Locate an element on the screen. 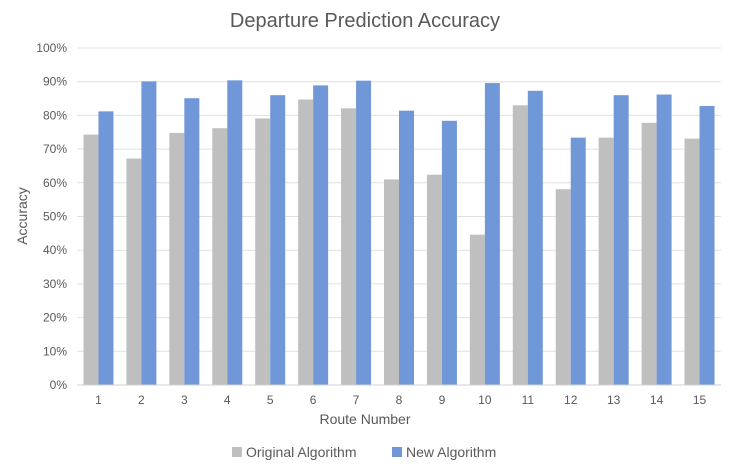 This screenshot has height=470, width=730. y-tick-label: 50% is located at coordinates (55, 217).